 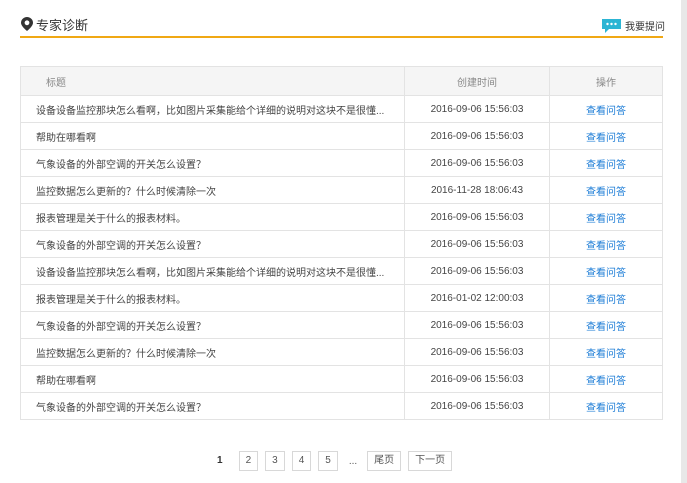 I want to click on page-number: 2, so click(x=248, y=461).